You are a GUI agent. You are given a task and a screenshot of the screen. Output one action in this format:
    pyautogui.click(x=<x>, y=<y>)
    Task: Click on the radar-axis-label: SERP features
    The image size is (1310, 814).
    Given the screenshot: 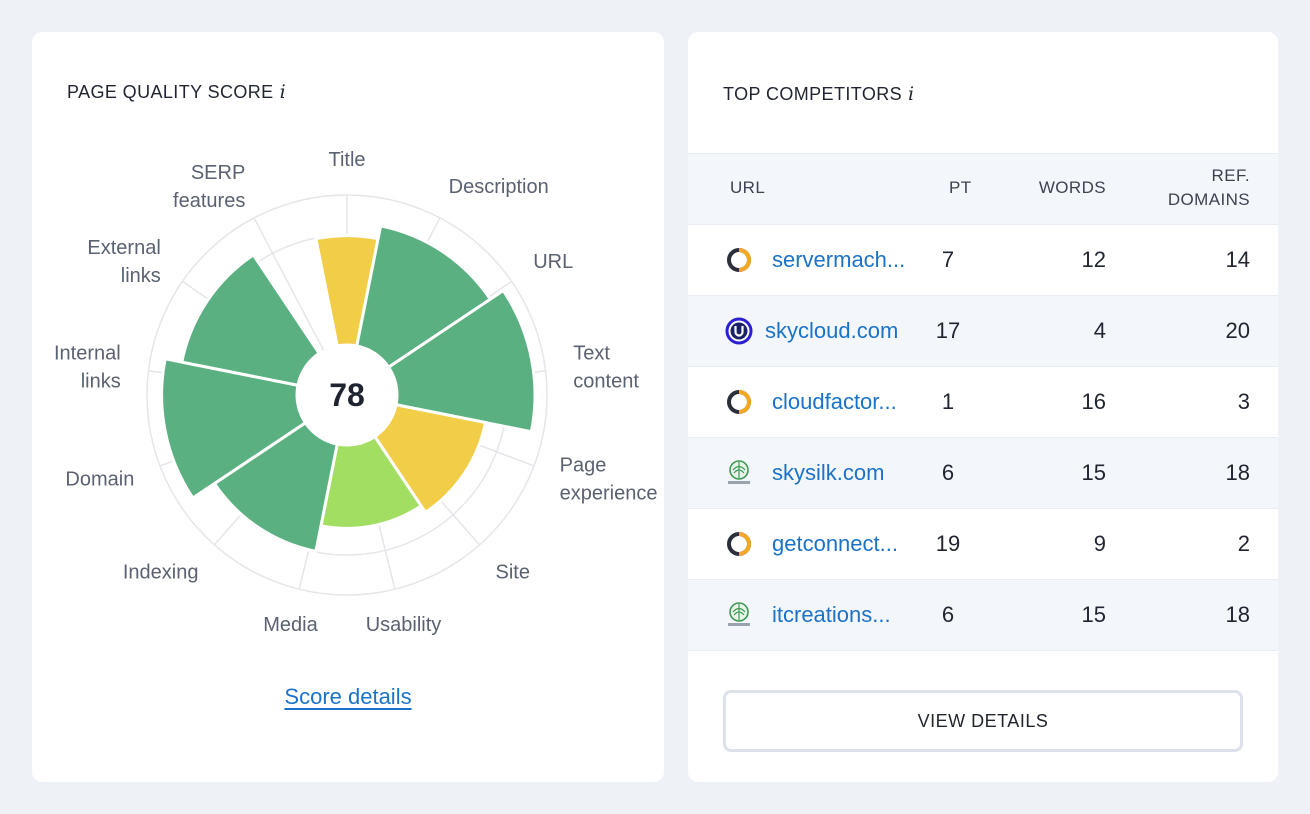 What is the action you would take?
    pyautogui.click(x=209, y=187)
    